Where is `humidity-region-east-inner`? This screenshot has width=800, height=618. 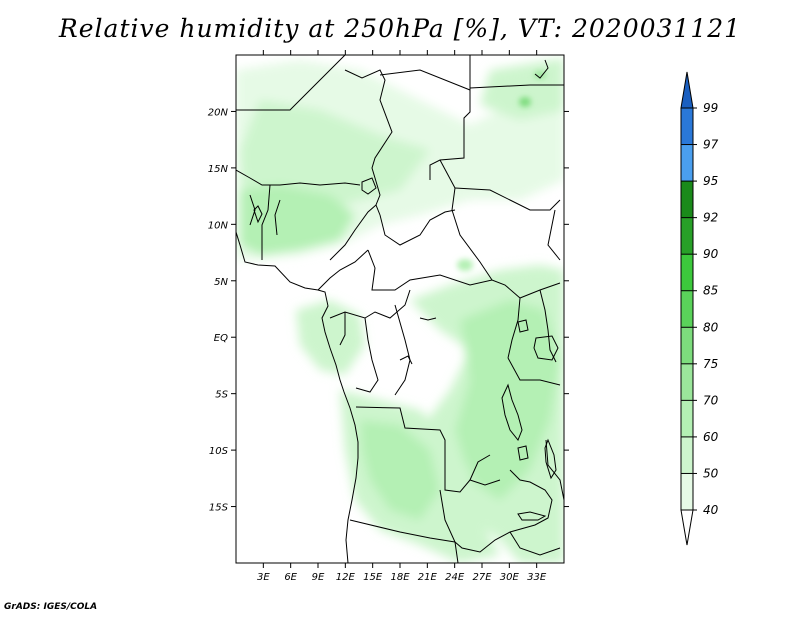
humidity-region-east-inner is located at coordinates (507, 400).